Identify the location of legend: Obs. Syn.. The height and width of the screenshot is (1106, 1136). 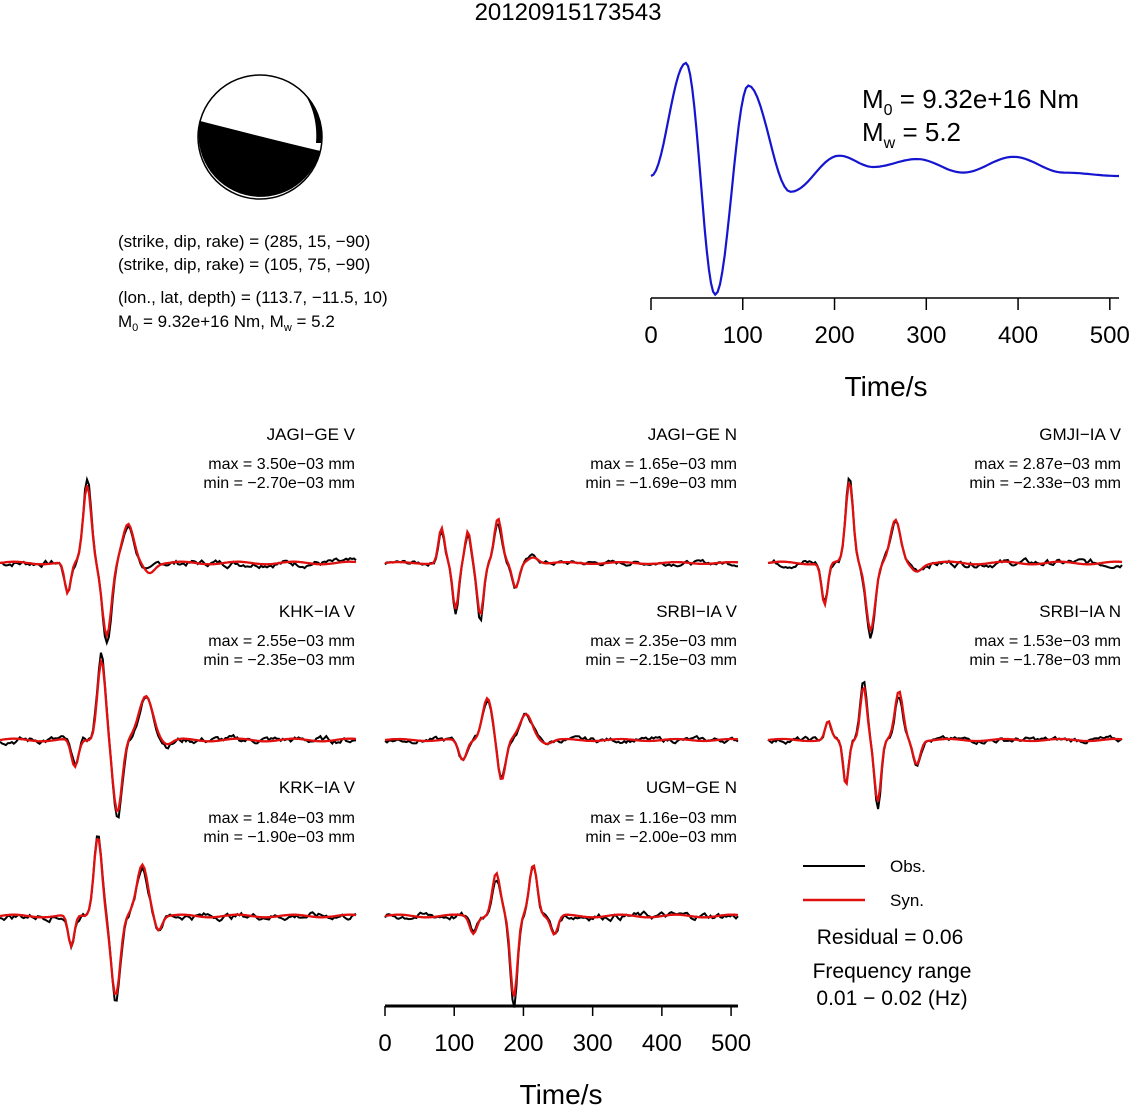
(864, 883).